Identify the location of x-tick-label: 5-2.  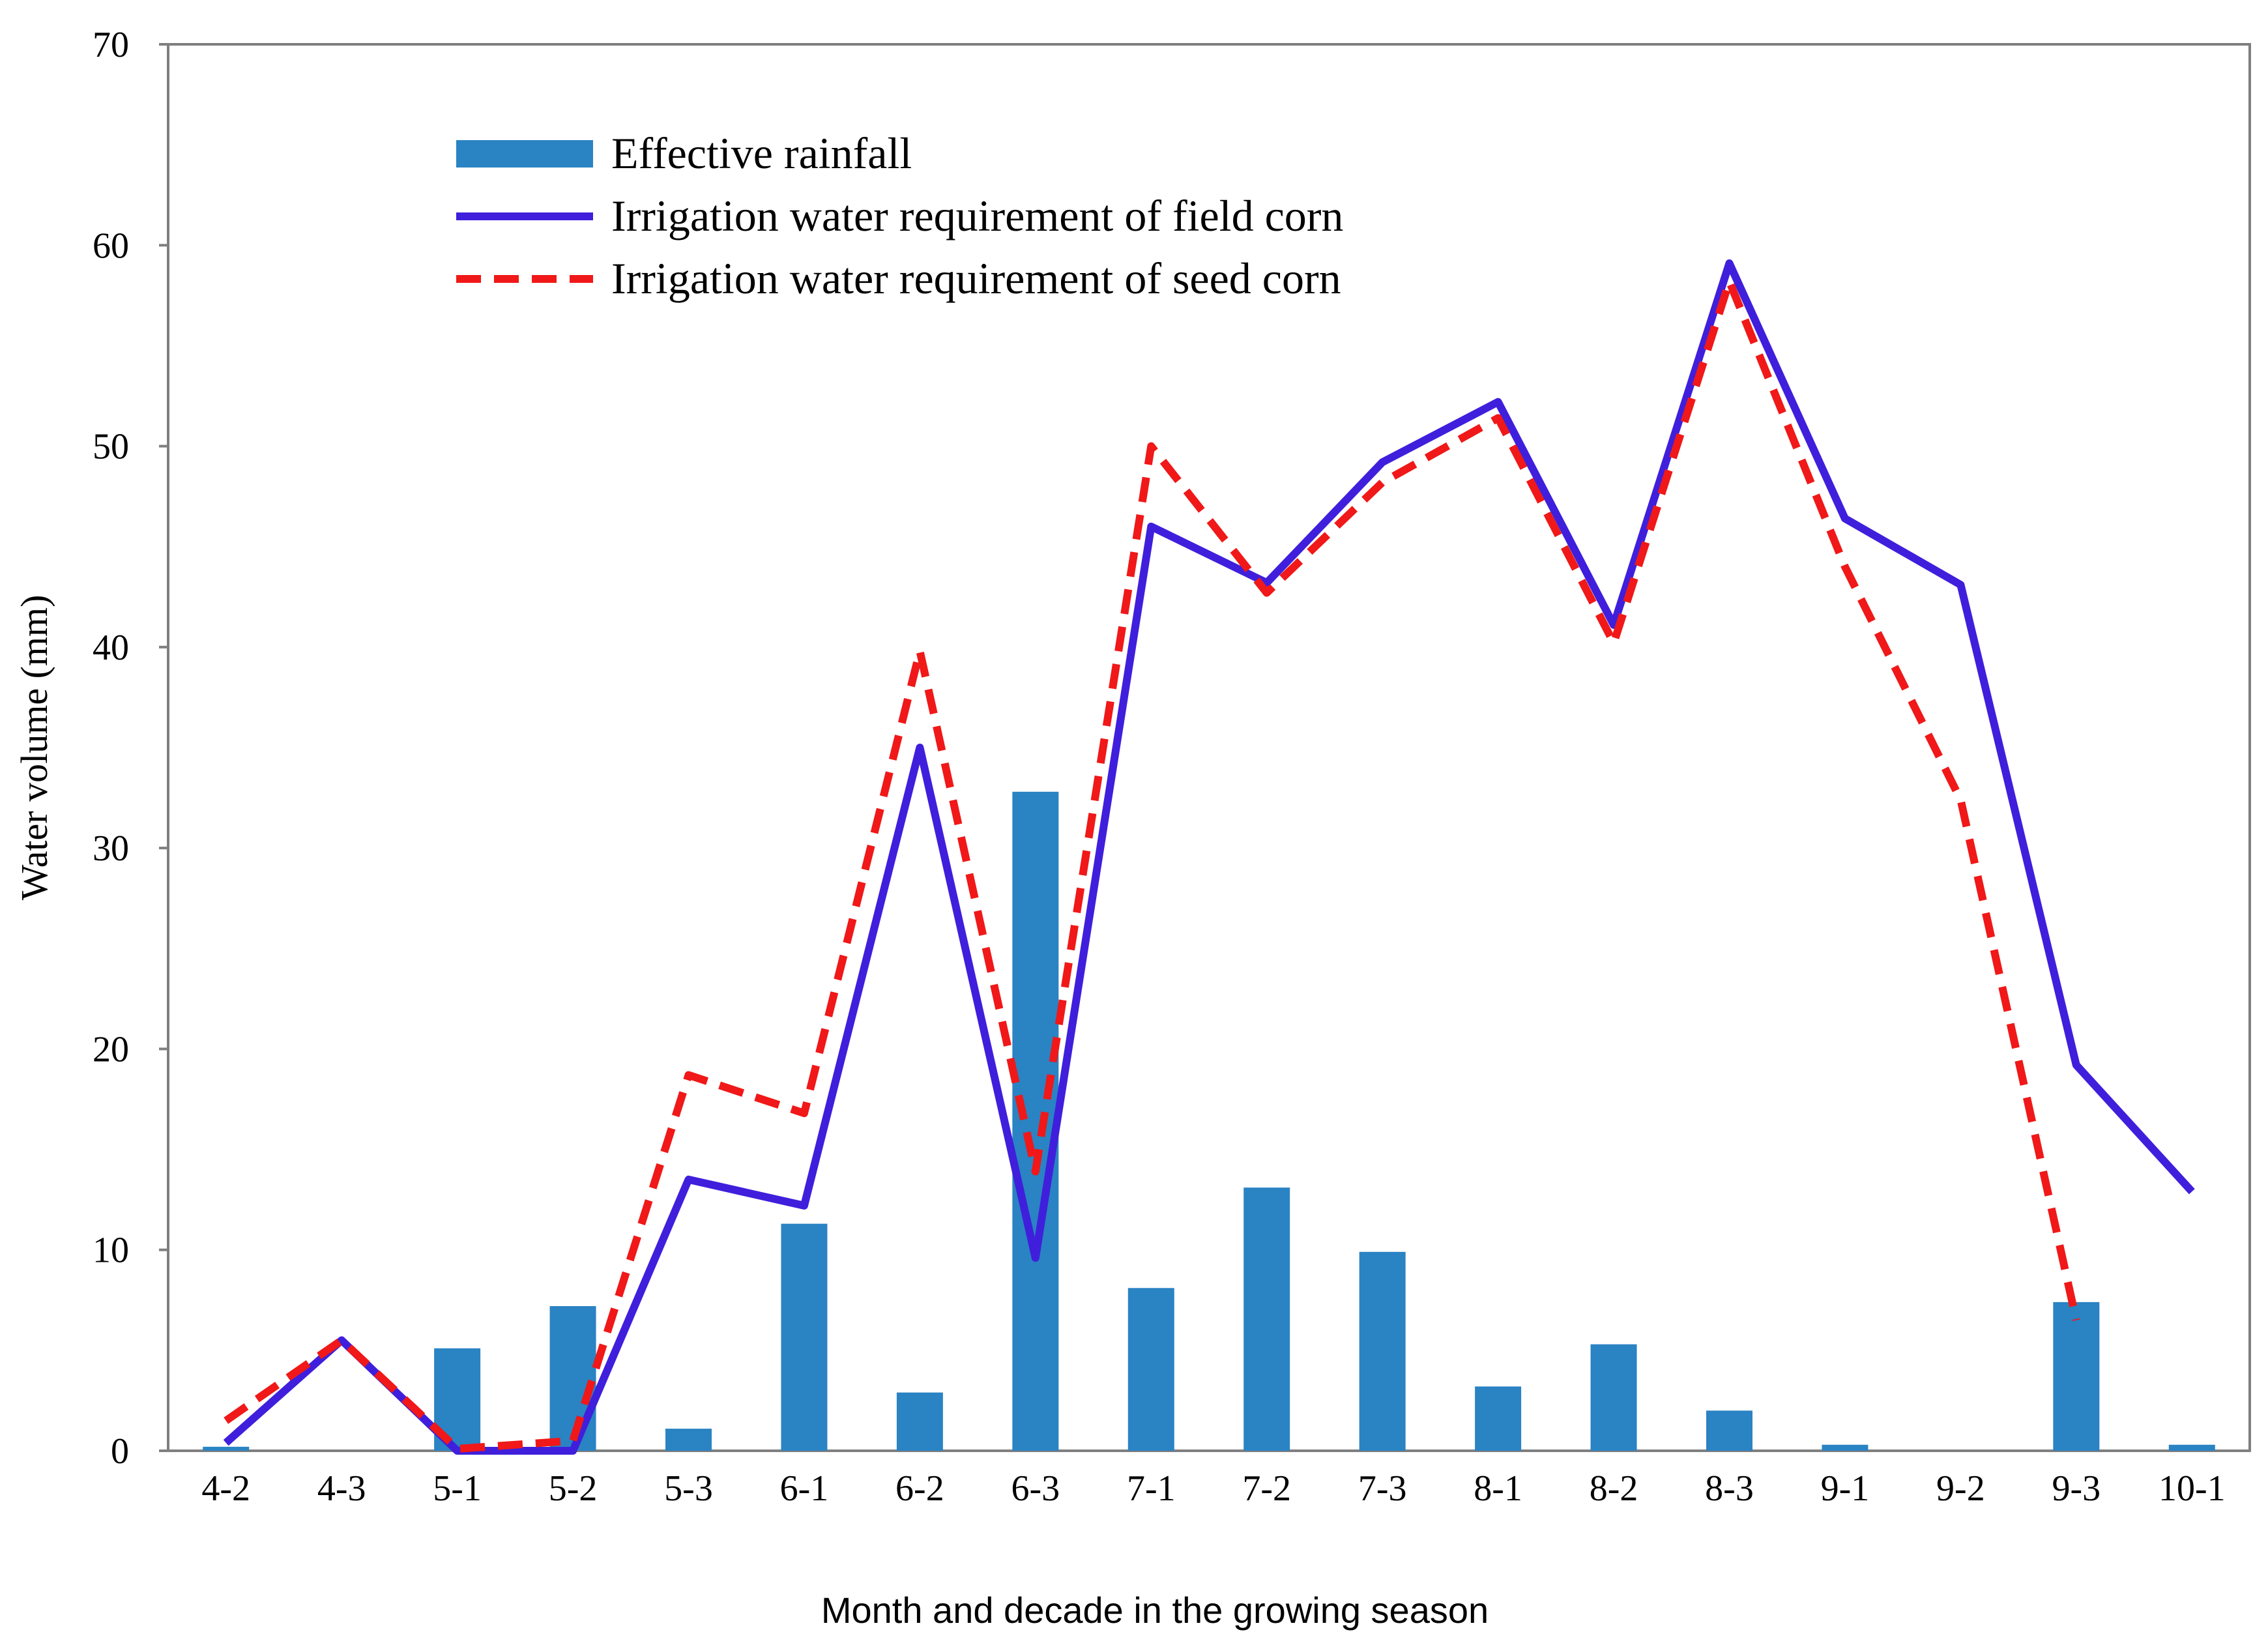
(573, 1488).